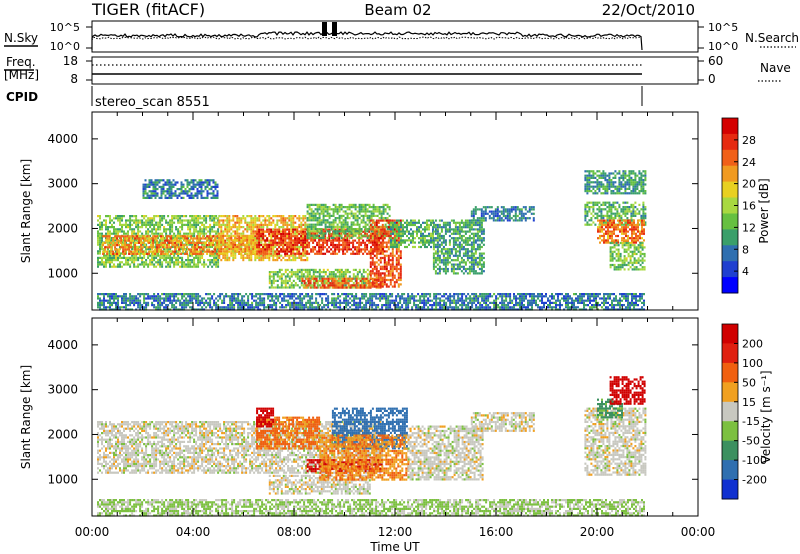 The width and height of the screenshot is (800, 554). What do you see at coordinates (21, 75) in the screenshot?
I see `freq-unit: [MHz]` at bounding box center [21, 75].